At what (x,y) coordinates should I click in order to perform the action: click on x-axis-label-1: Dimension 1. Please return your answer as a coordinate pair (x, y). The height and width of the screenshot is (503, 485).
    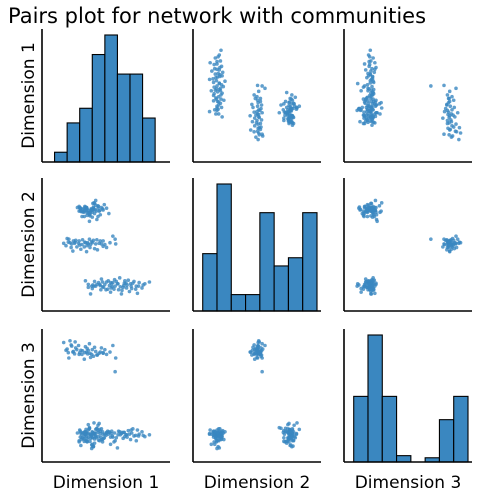
    Looking at the image, I should click on (106, 483).